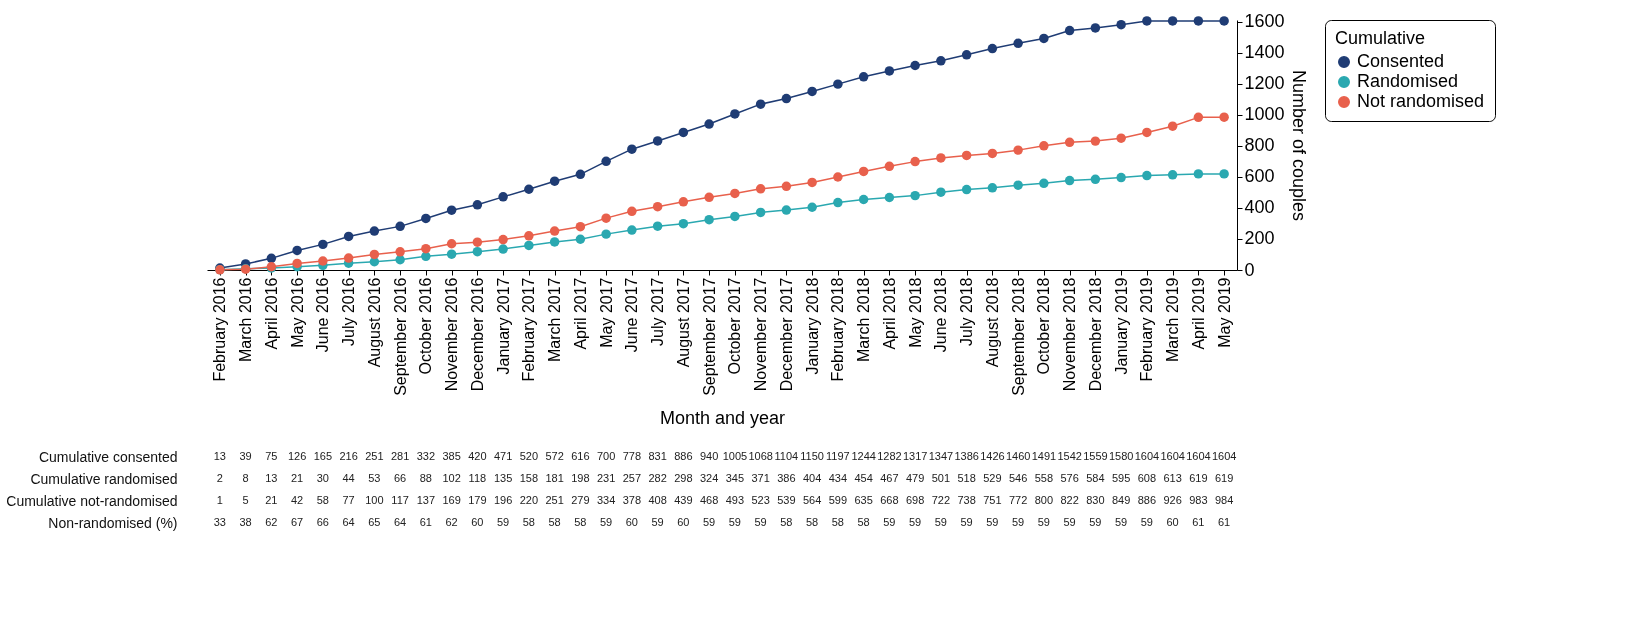  I want to click on data-label: 1580, so click(1121, 456).